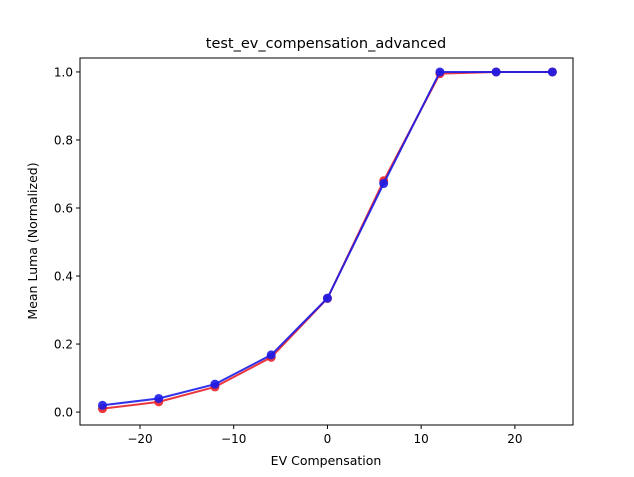  Describe the element at coordinates (32, 240) in the screenshot. I see `y-axis-label: Mean Luma (Normalized)` at that location.